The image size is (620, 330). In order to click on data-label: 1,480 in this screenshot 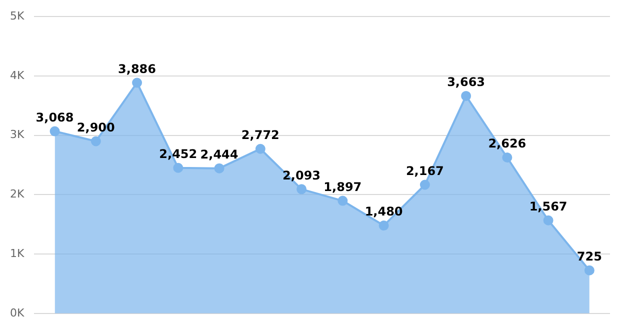, I will do `click(383, 211)`.